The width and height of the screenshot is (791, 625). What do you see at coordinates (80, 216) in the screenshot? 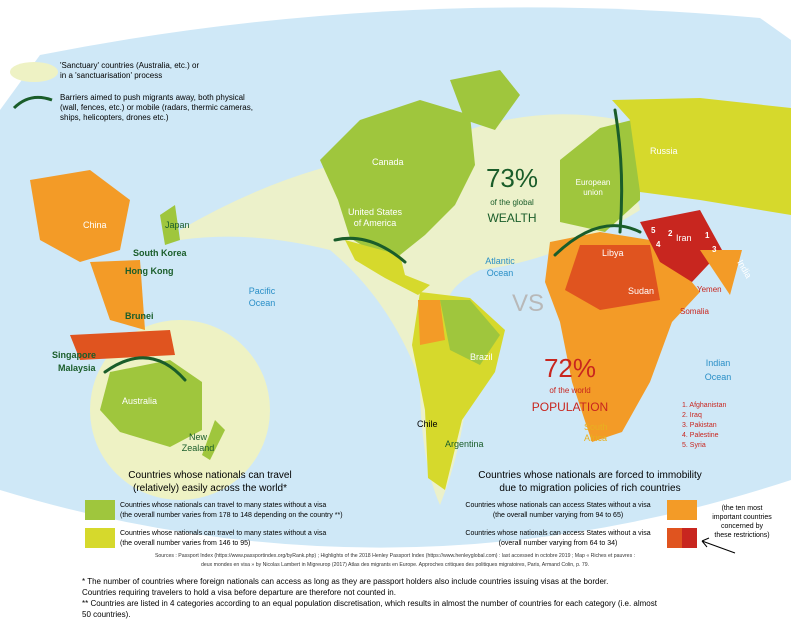
I see `china` at bounding box center [80, 216].